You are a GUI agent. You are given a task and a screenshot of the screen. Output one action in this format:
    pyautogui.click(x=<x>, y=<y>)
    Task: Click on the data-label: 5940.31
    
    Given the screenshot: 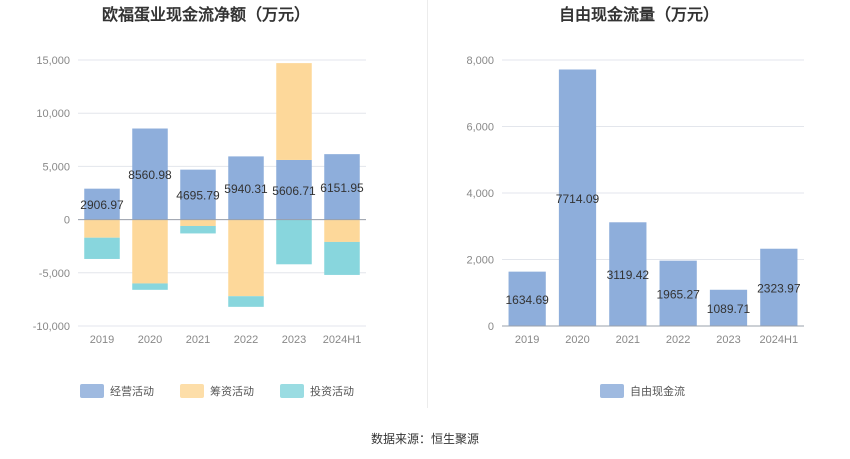 What is the action you would take?
    pyautogui.click(x=246, y=189)
    